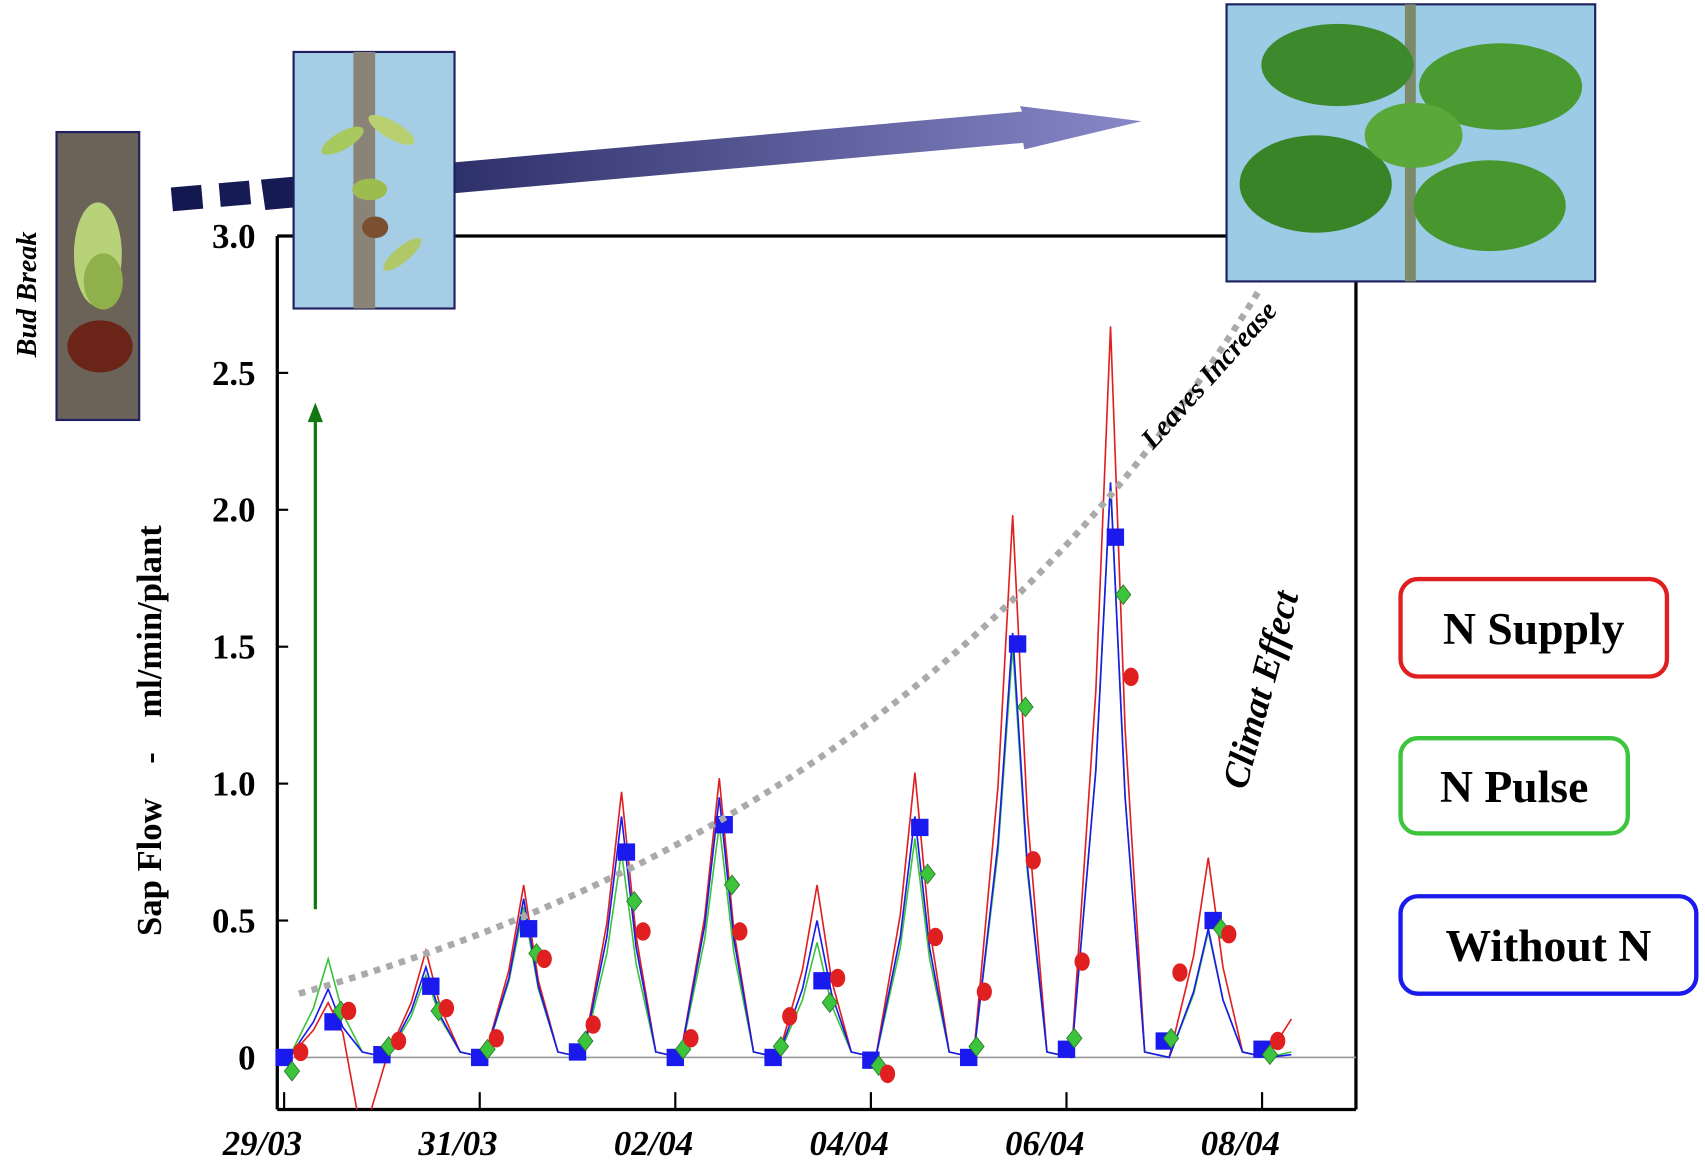 The width and height of the screenshot is (1705, 1169). Describe the element at coordinates (653, 1143) in the screenshot. I see `x-tick-label: 02/04` at that location.